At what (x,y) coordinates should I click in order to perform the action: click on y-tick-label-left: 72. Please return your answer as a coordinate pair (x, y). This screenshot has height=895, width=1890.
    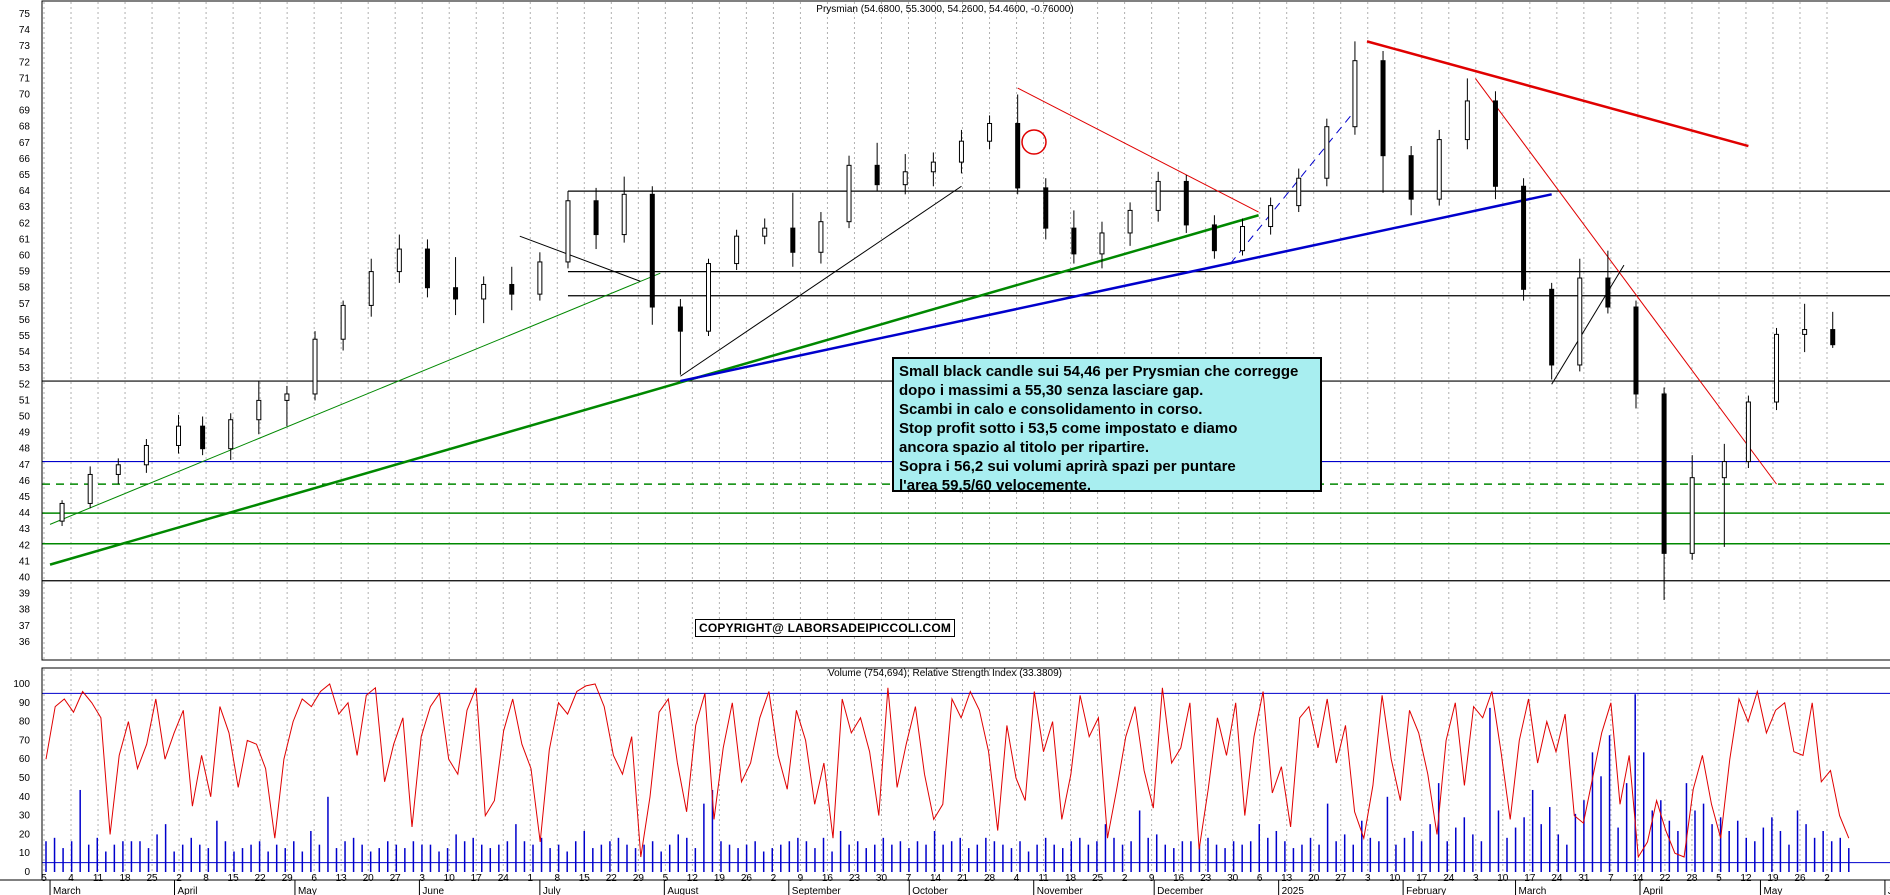
    Looking at the image, I should click on (25, 62).